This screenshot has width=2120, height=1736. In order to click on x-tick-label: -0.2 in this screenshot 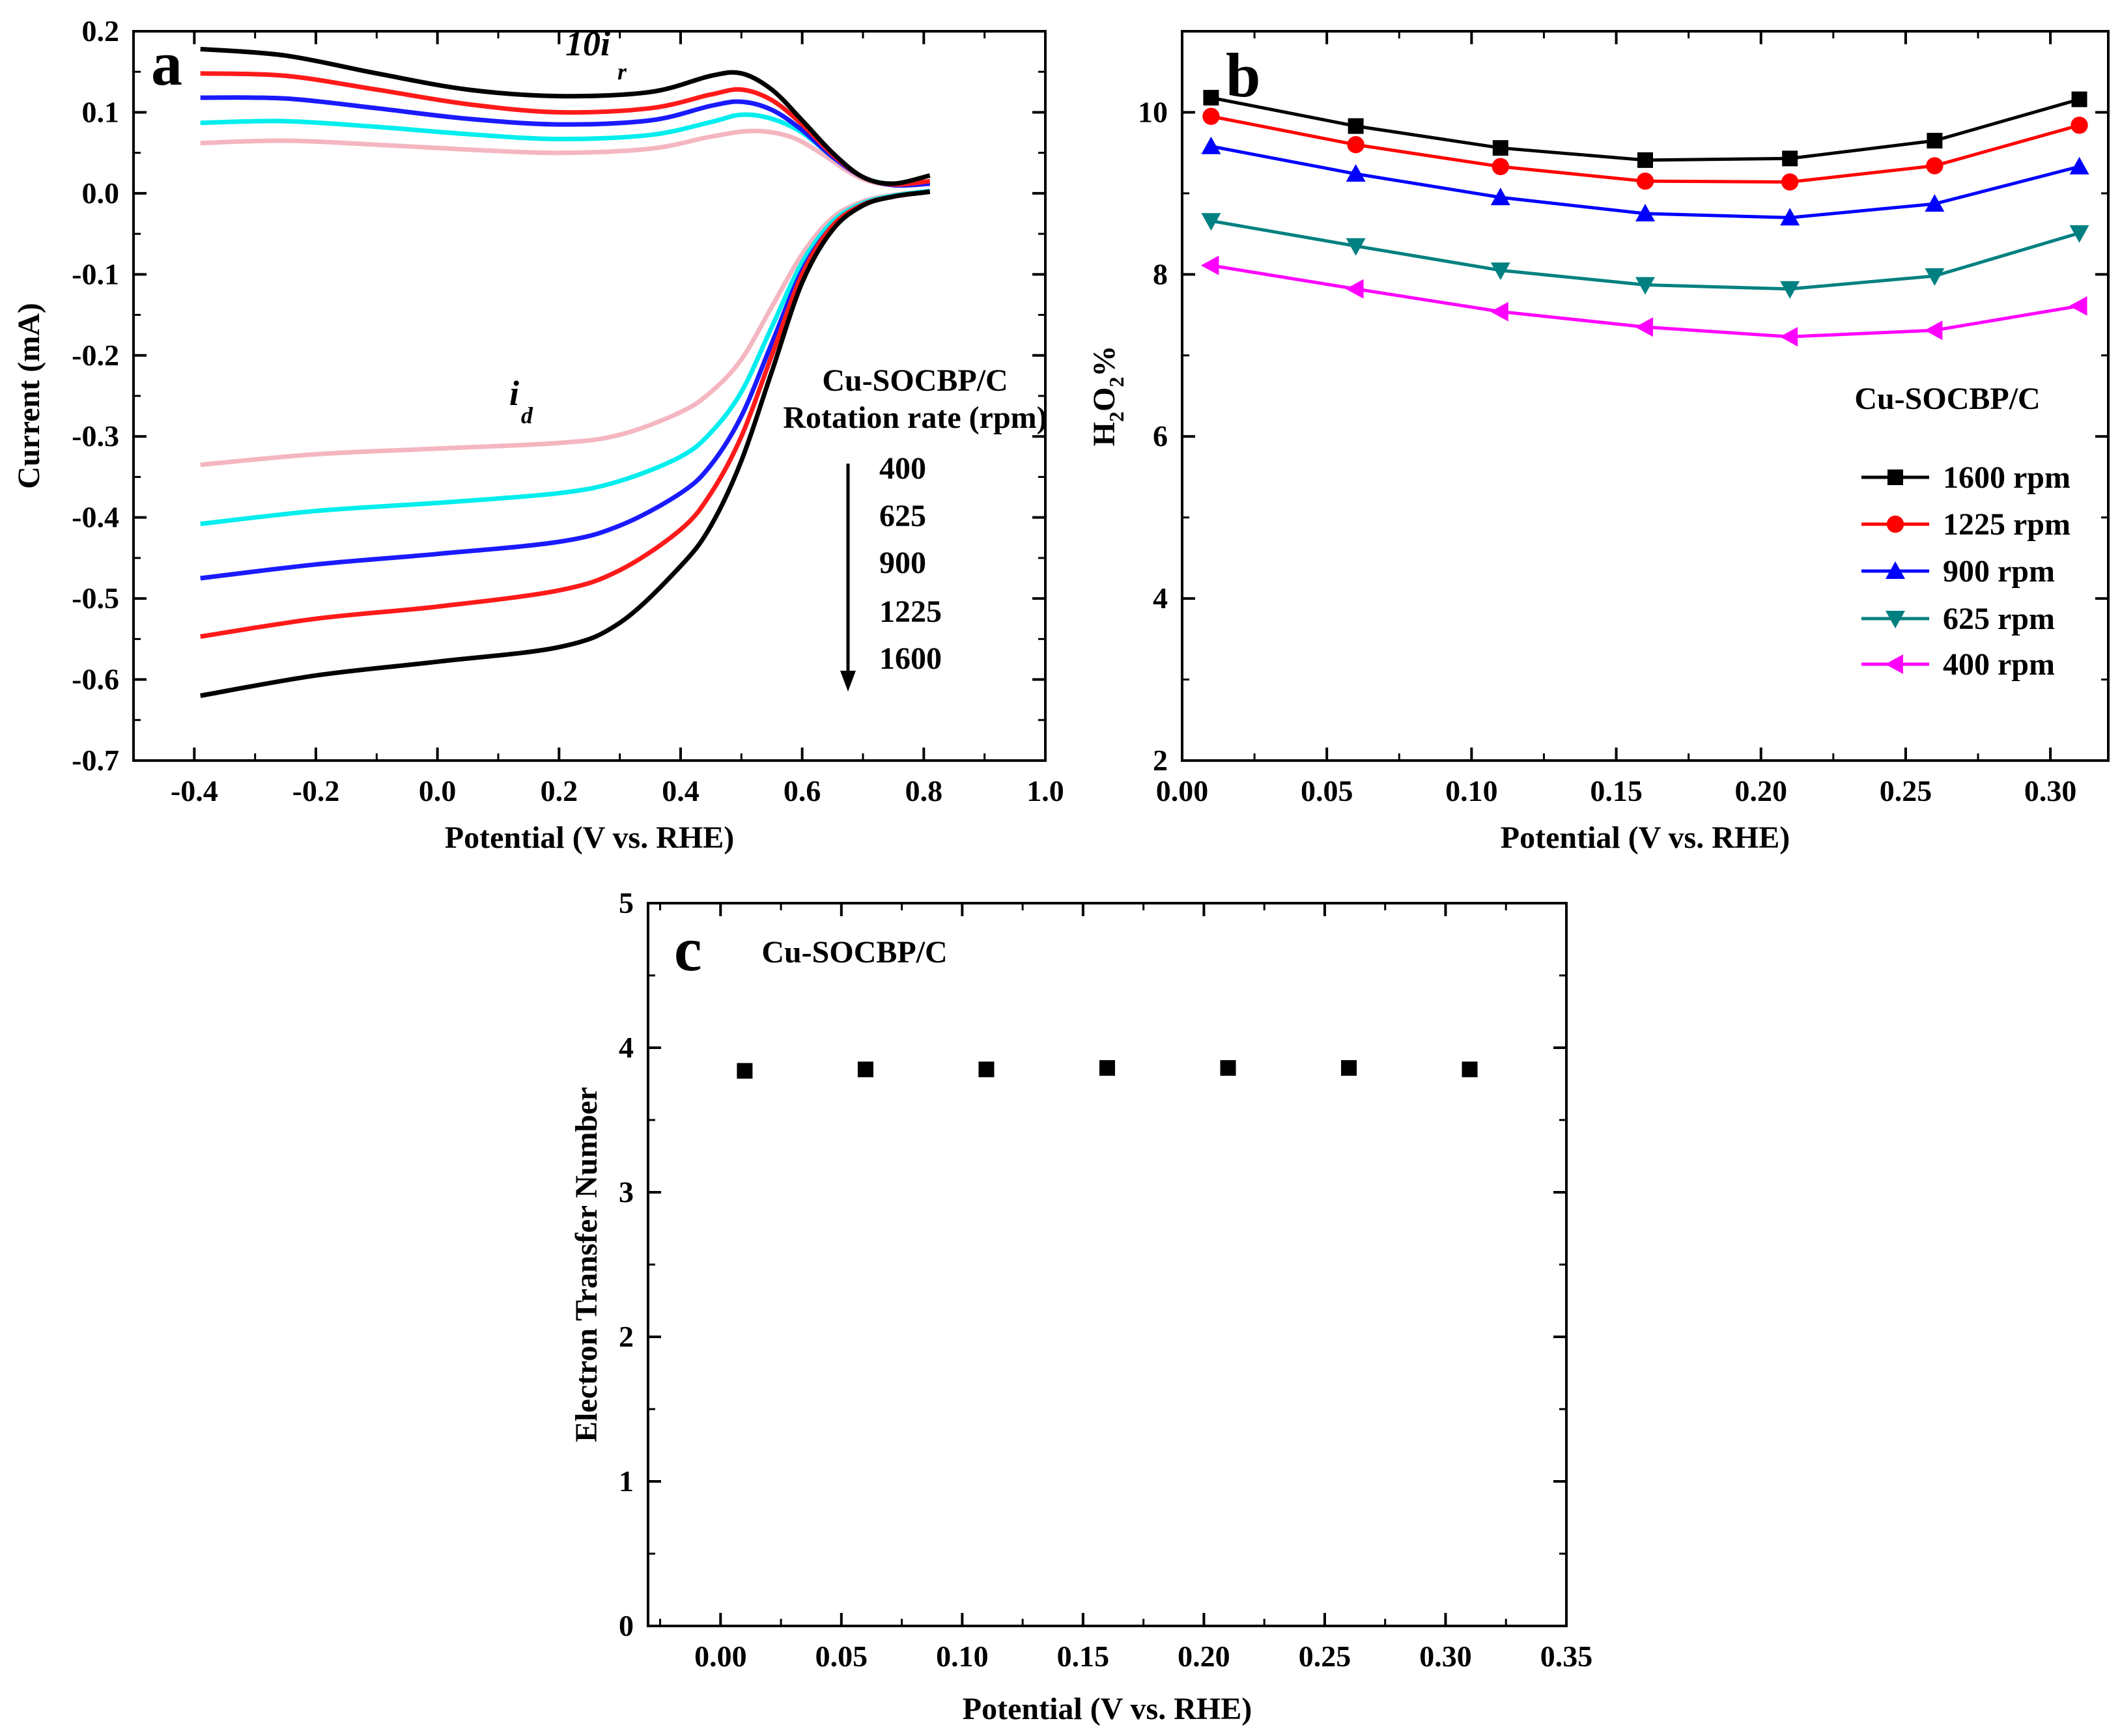, I will do `click(316, 791)`.